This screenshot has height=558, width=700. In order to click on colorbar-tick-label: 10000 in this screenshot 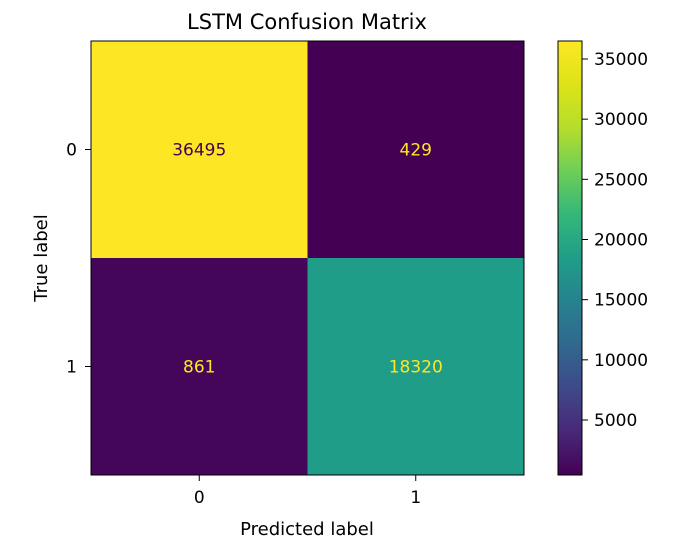, I will do `click(621, 361)`.